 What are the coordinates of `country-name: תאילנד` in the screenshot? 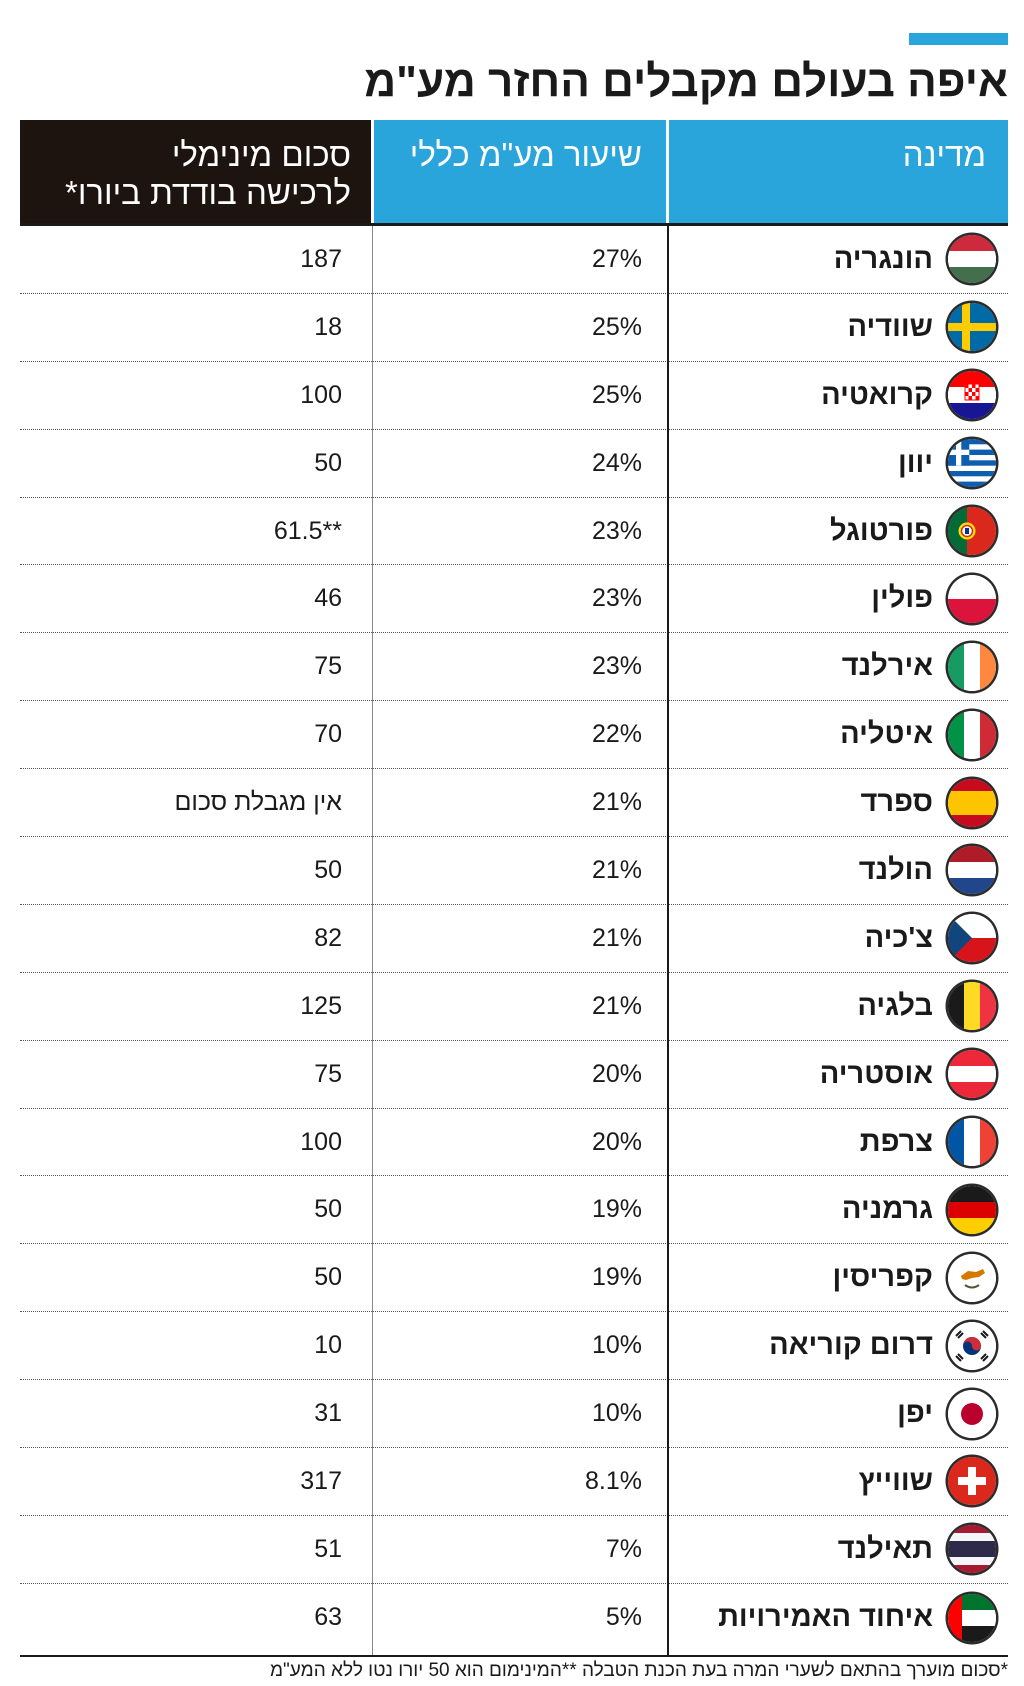 It's located at (885, 1548).